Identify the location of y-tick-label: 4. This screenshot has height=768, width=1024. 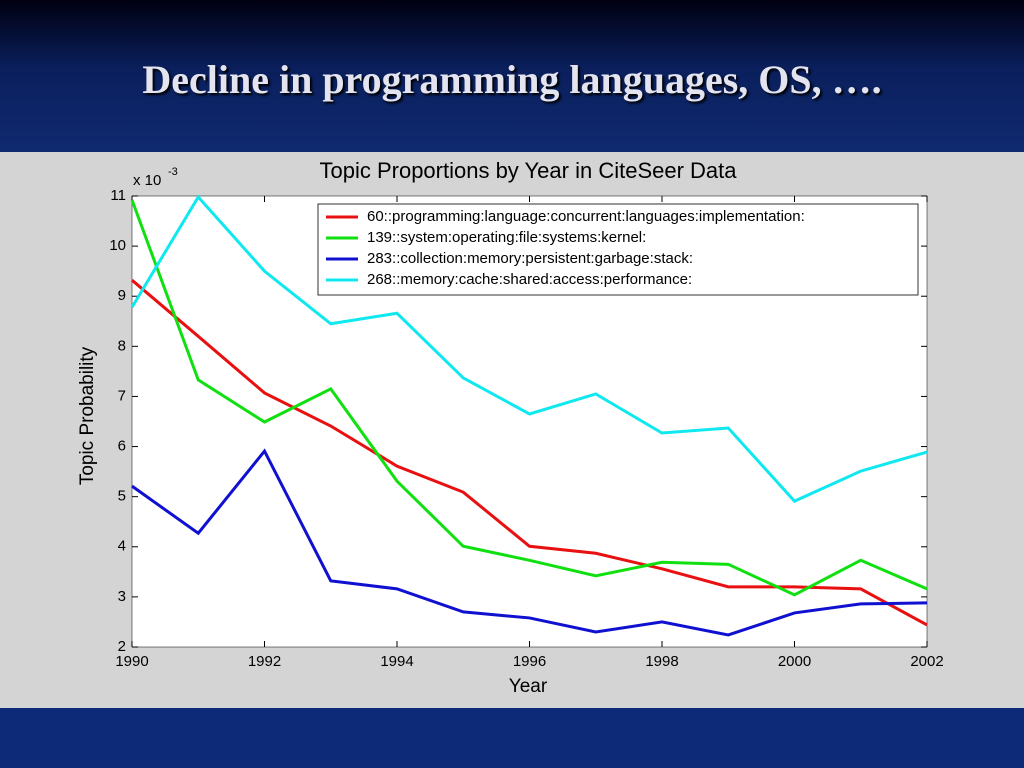
(122, 546).